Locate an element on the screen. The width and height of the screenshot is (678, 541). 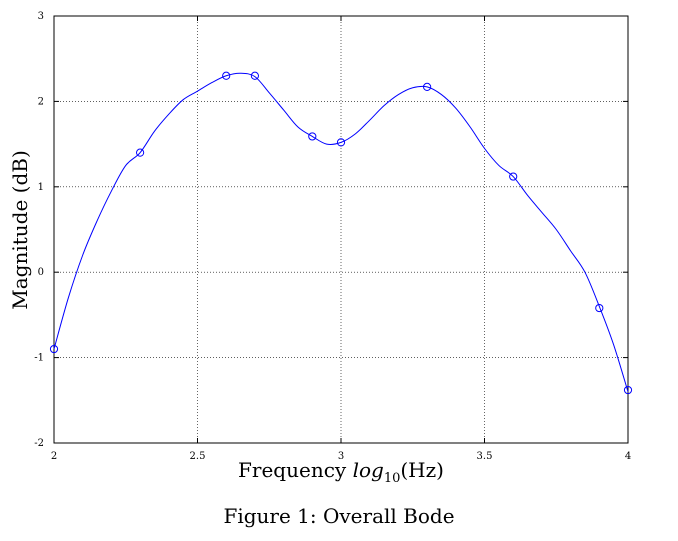
y-tick-label: 1 is located at coordinates (41, 187).